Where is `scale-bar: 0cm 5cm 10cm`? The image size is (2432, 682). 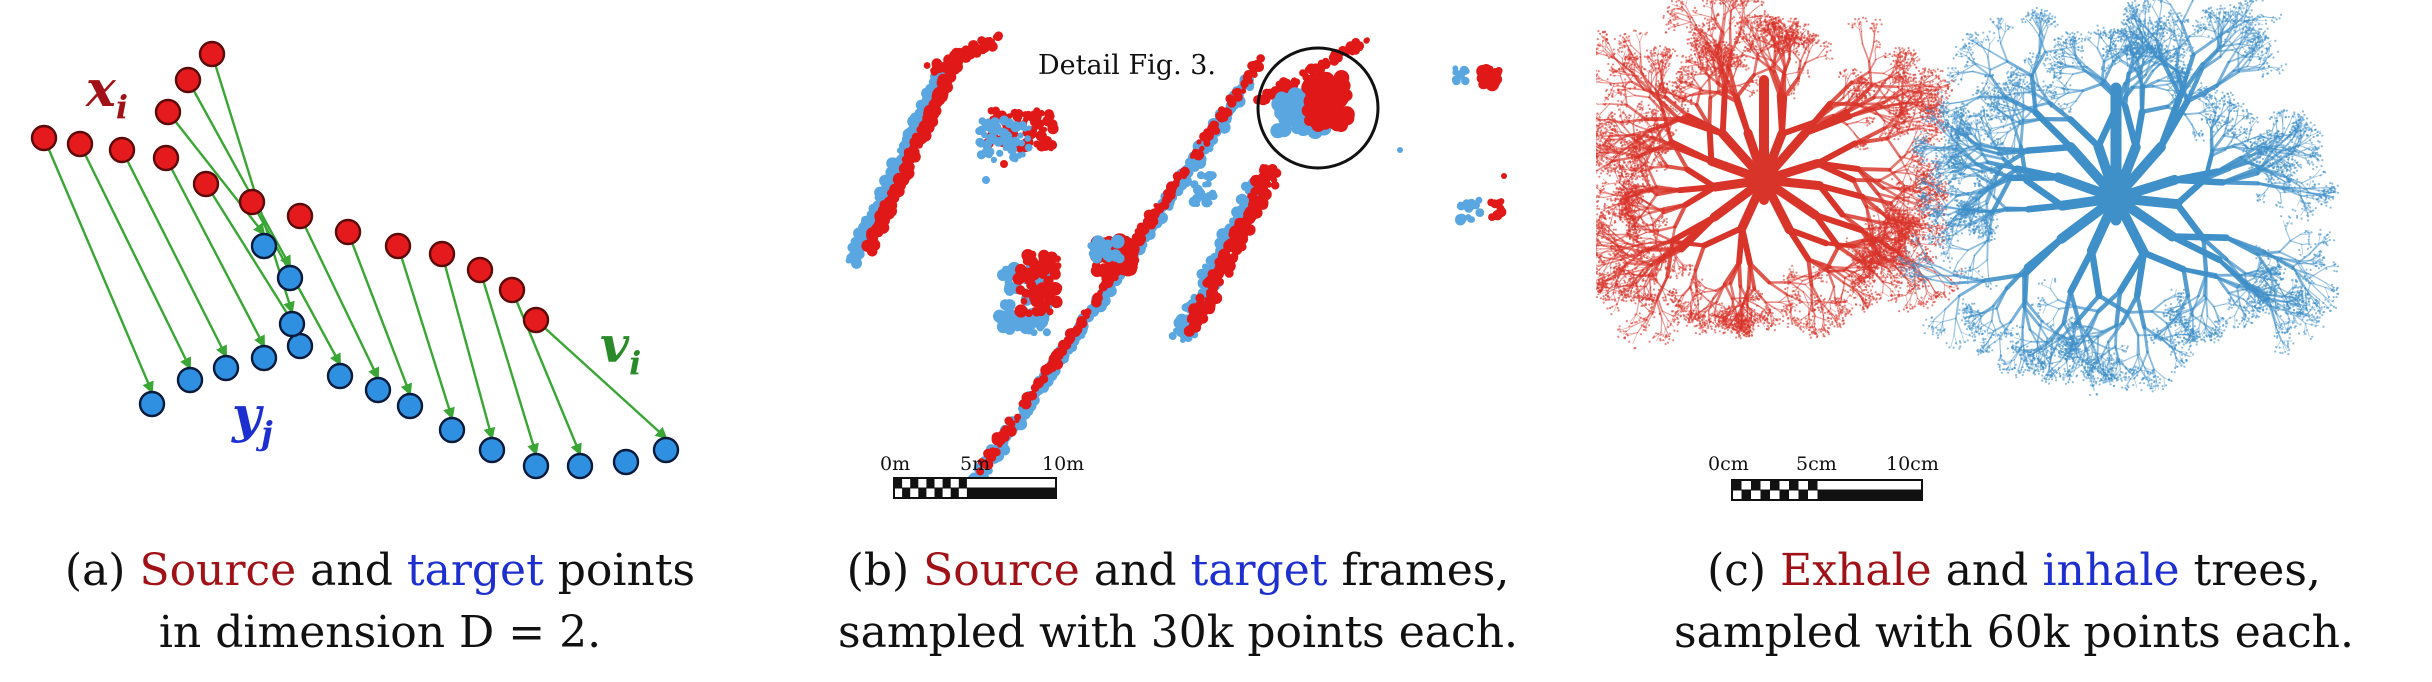
scale-bar: 0cm 5cm 10cm is located at coordinates (1823, 477).